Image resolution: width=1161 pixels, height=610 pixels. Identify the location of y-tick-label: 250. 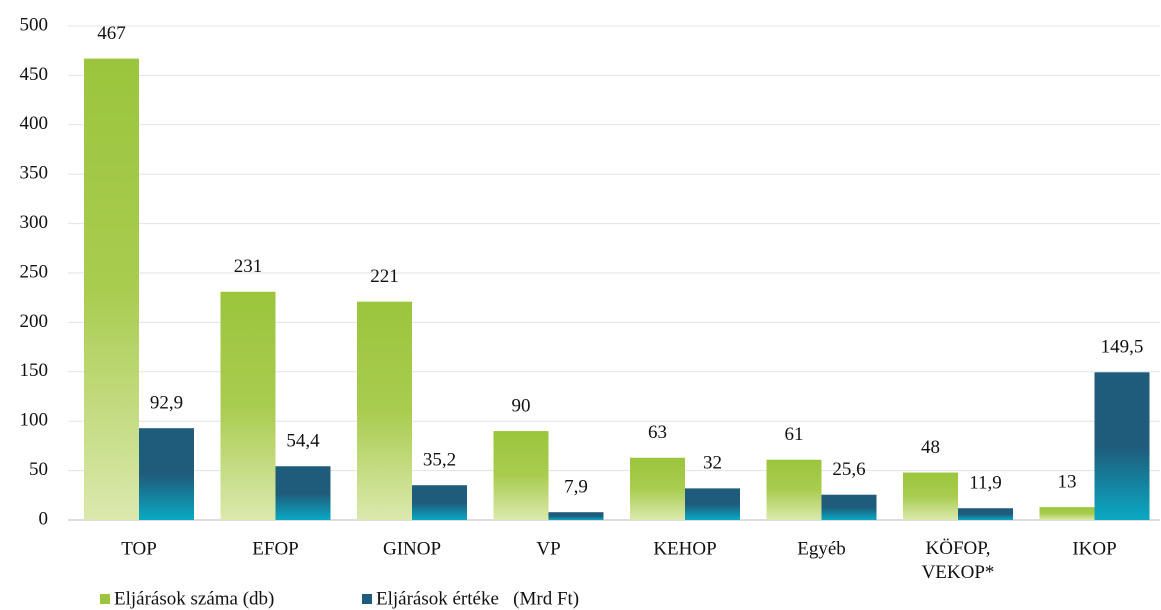
(34, 271).